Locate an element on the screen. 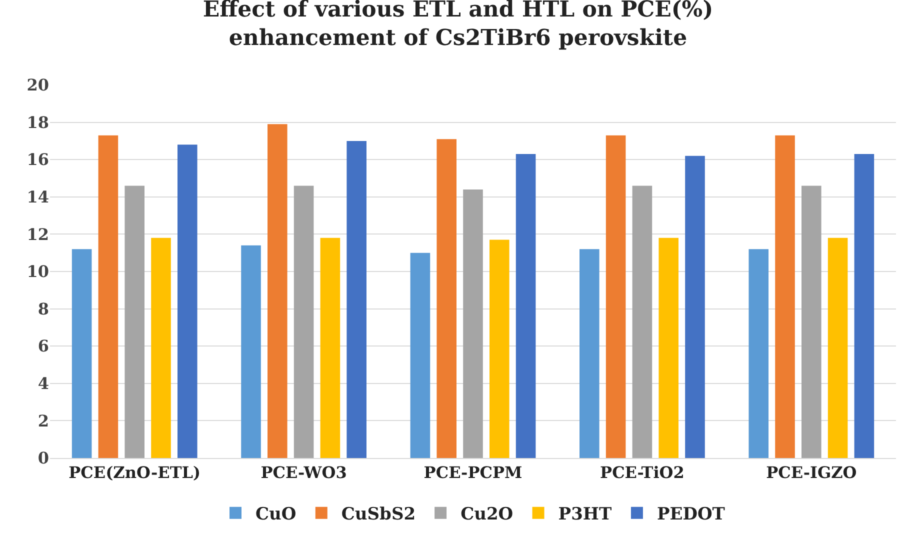 The image size is (916, 543). y-tick-label: 4 is located at coordinates (43, 383).